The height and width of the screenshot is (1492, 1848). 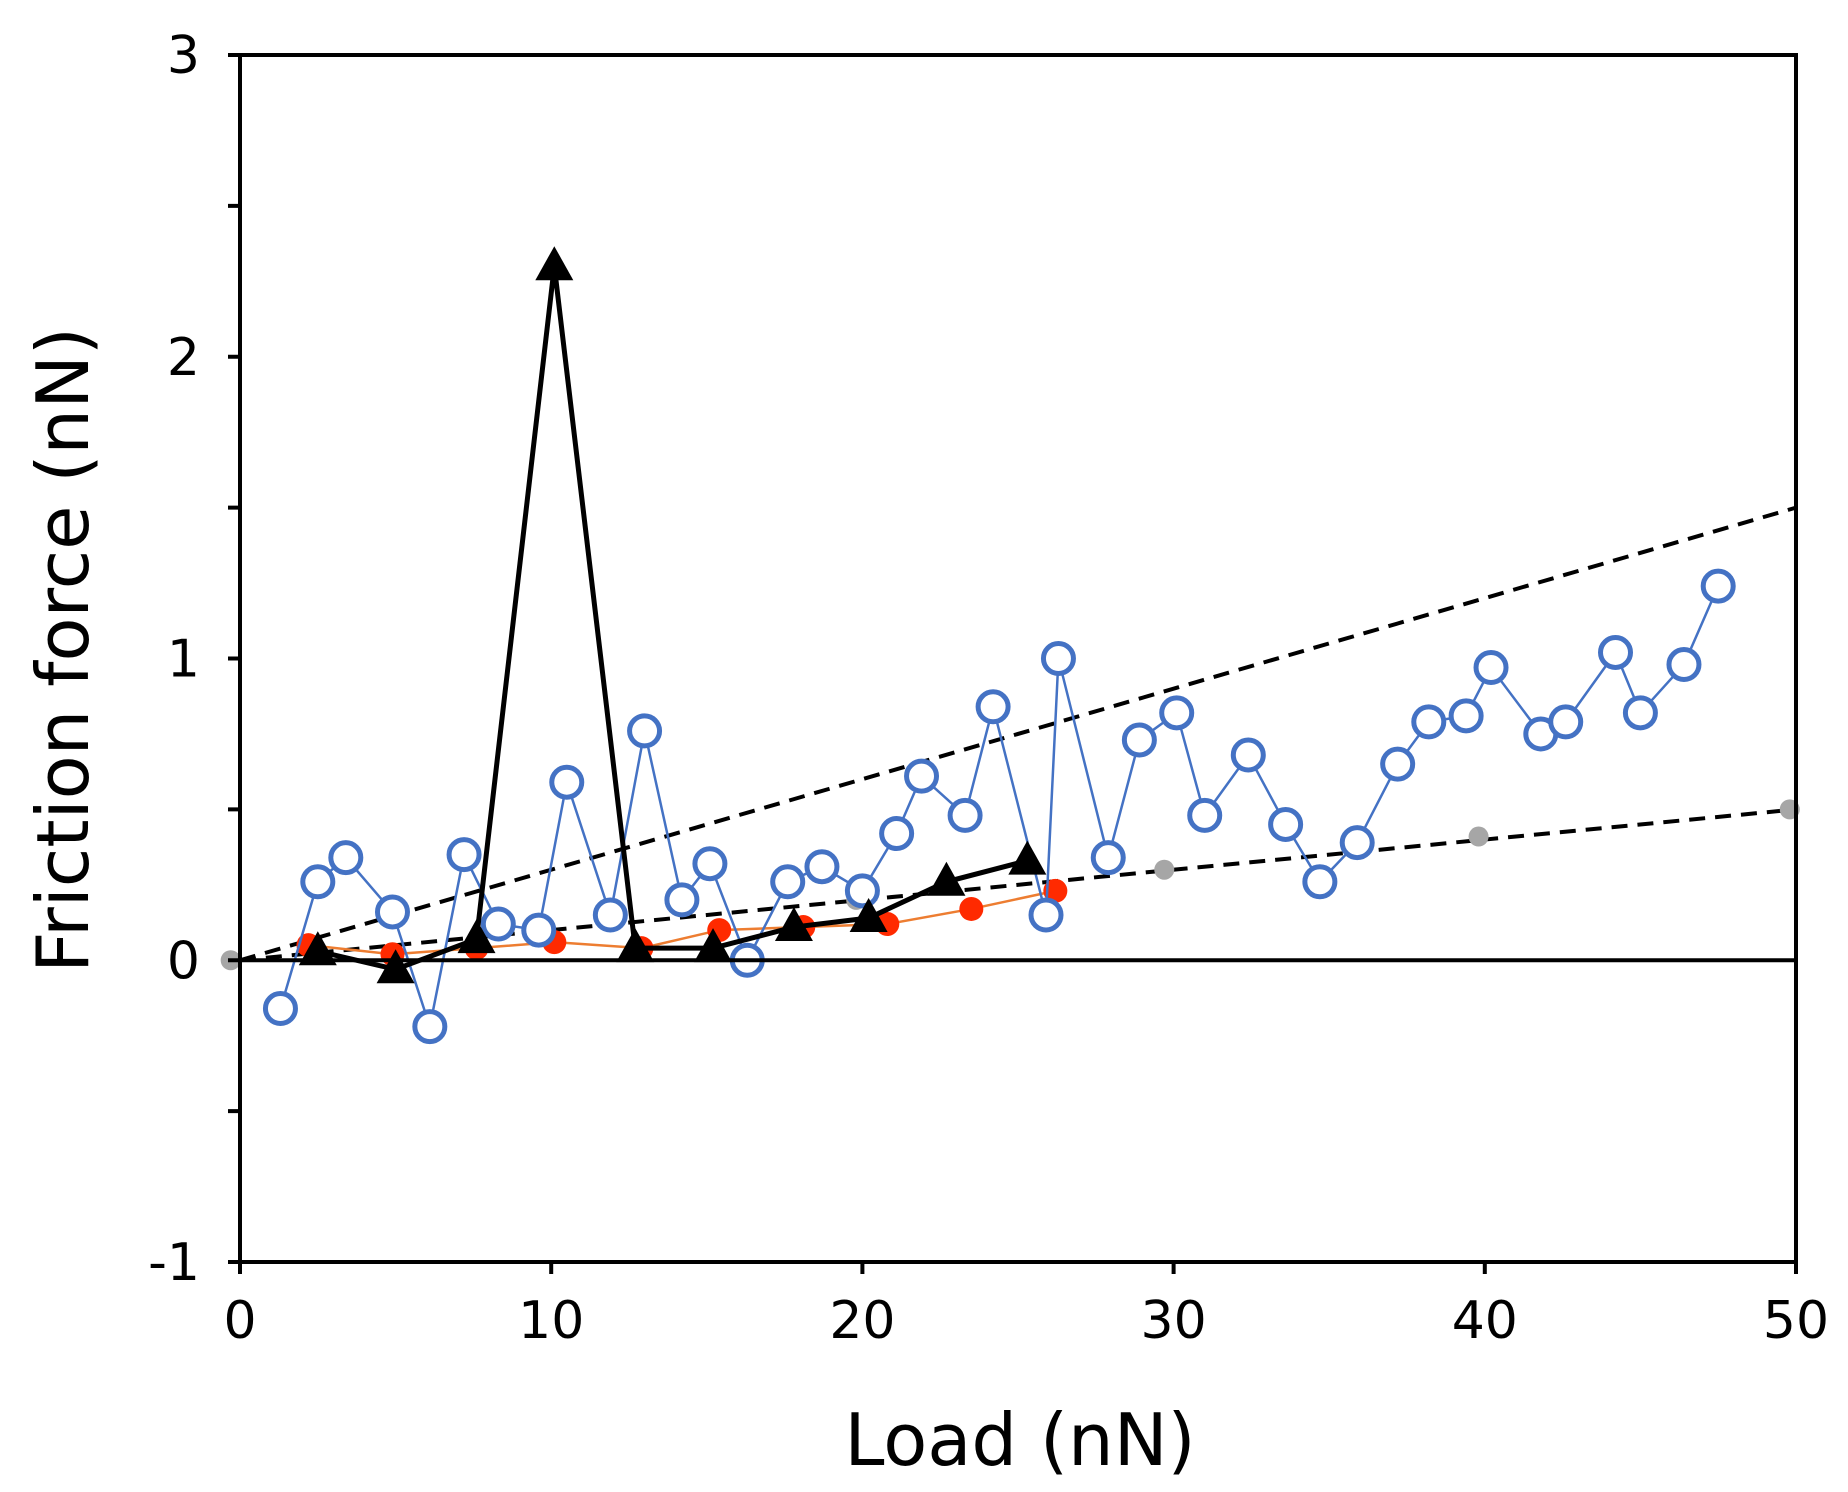 What do you see at coordinates (183, 56) in the screenshot?
I see `y-tick-label: 3` at bounding box center [183, 56].